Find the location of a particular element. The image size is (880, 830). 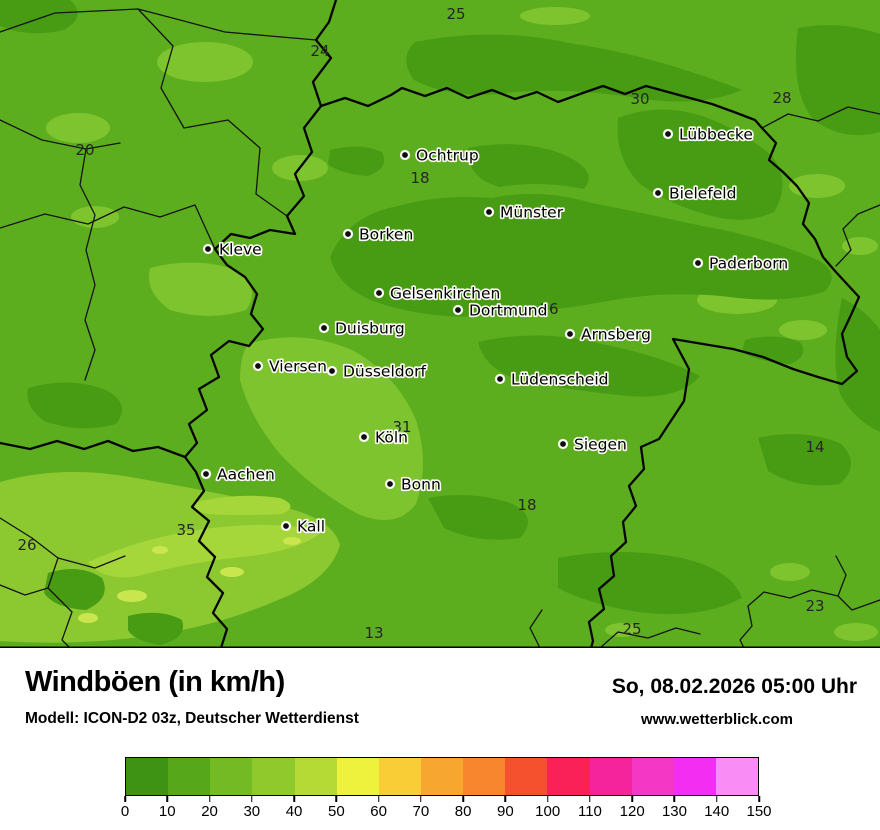

colorbar-tick-label: 0 is located at coordinates (125, 811).